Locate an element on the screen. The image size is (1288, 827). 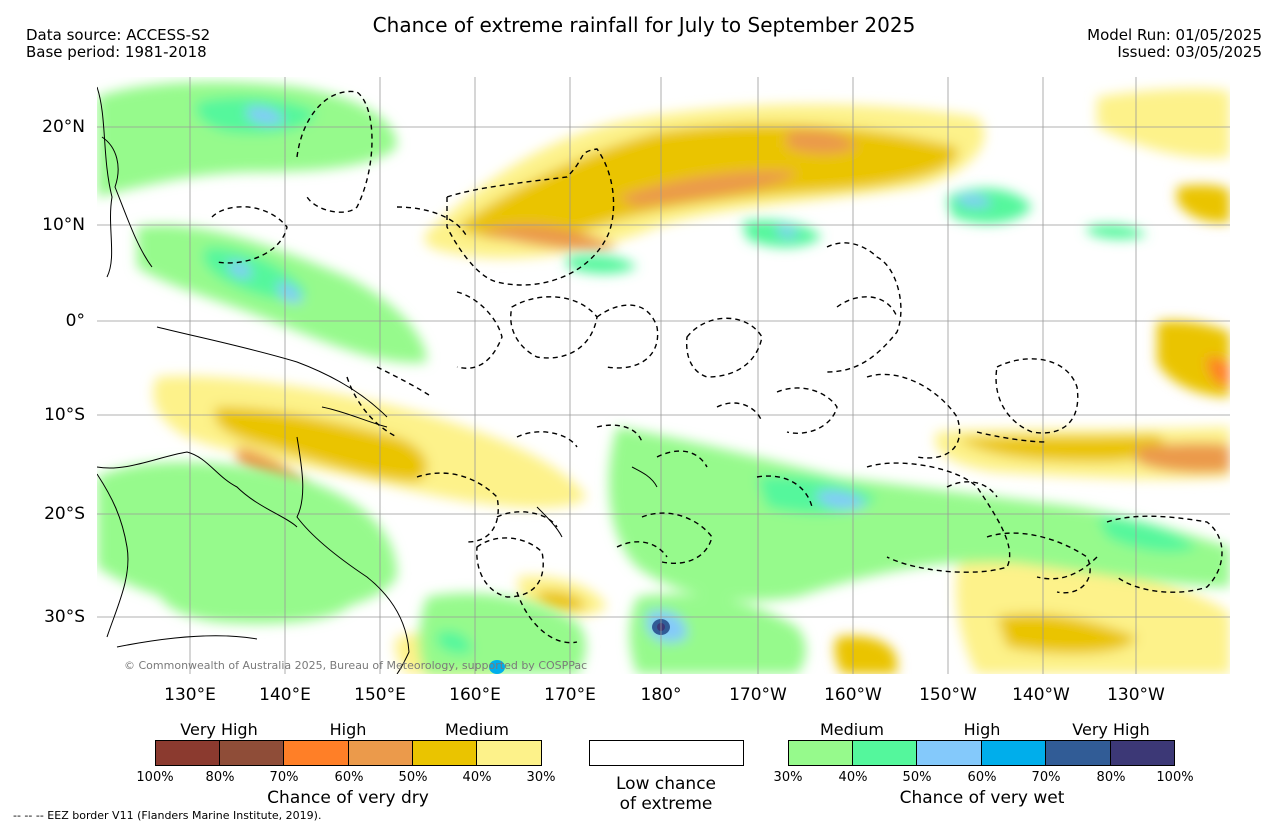
dry-heading-very-high: Very High is located at coordinates (219, 729).